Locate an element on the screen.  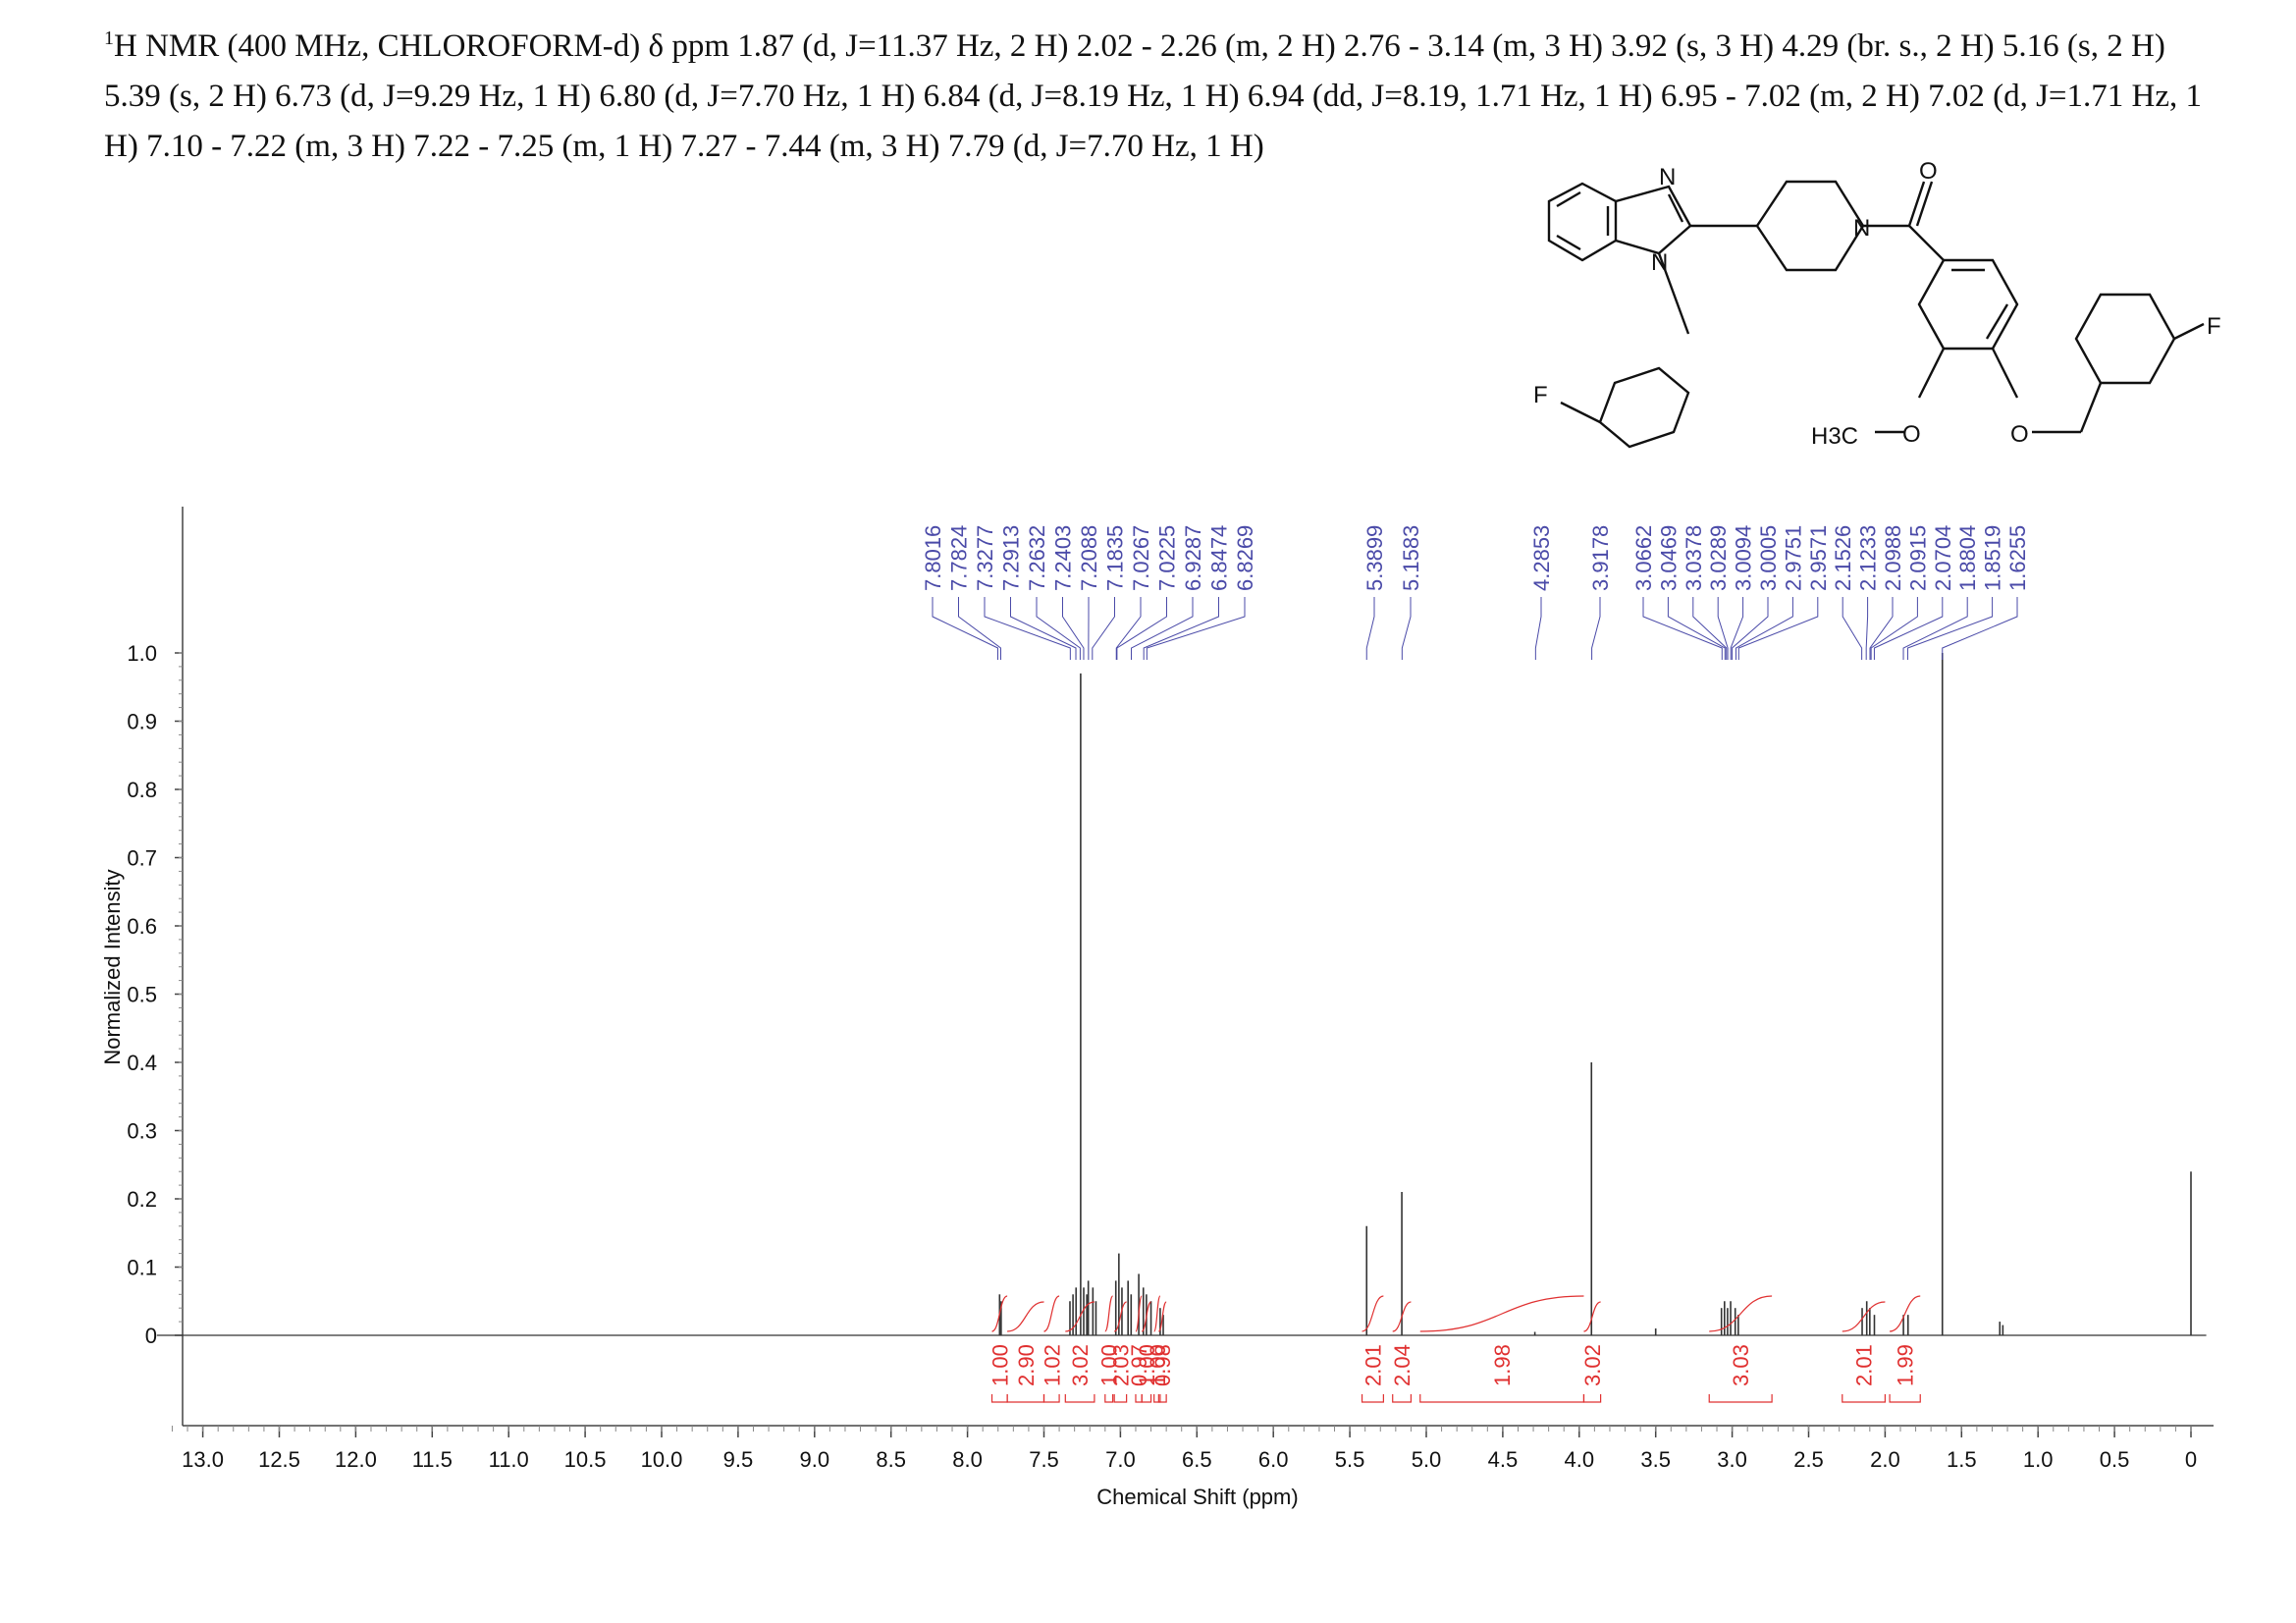
y-tick-label: 0.6 is located at coordinates (142, 926).